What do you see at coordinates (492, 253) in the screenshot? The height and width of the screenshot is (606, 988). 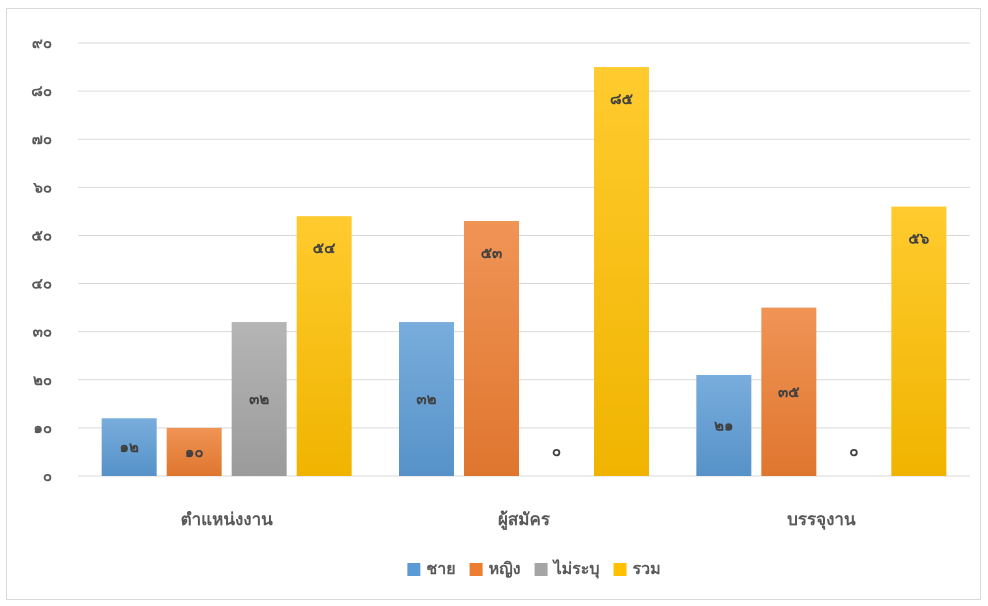 I see `data-label: ๕๓` at bounding box center [492, 253].